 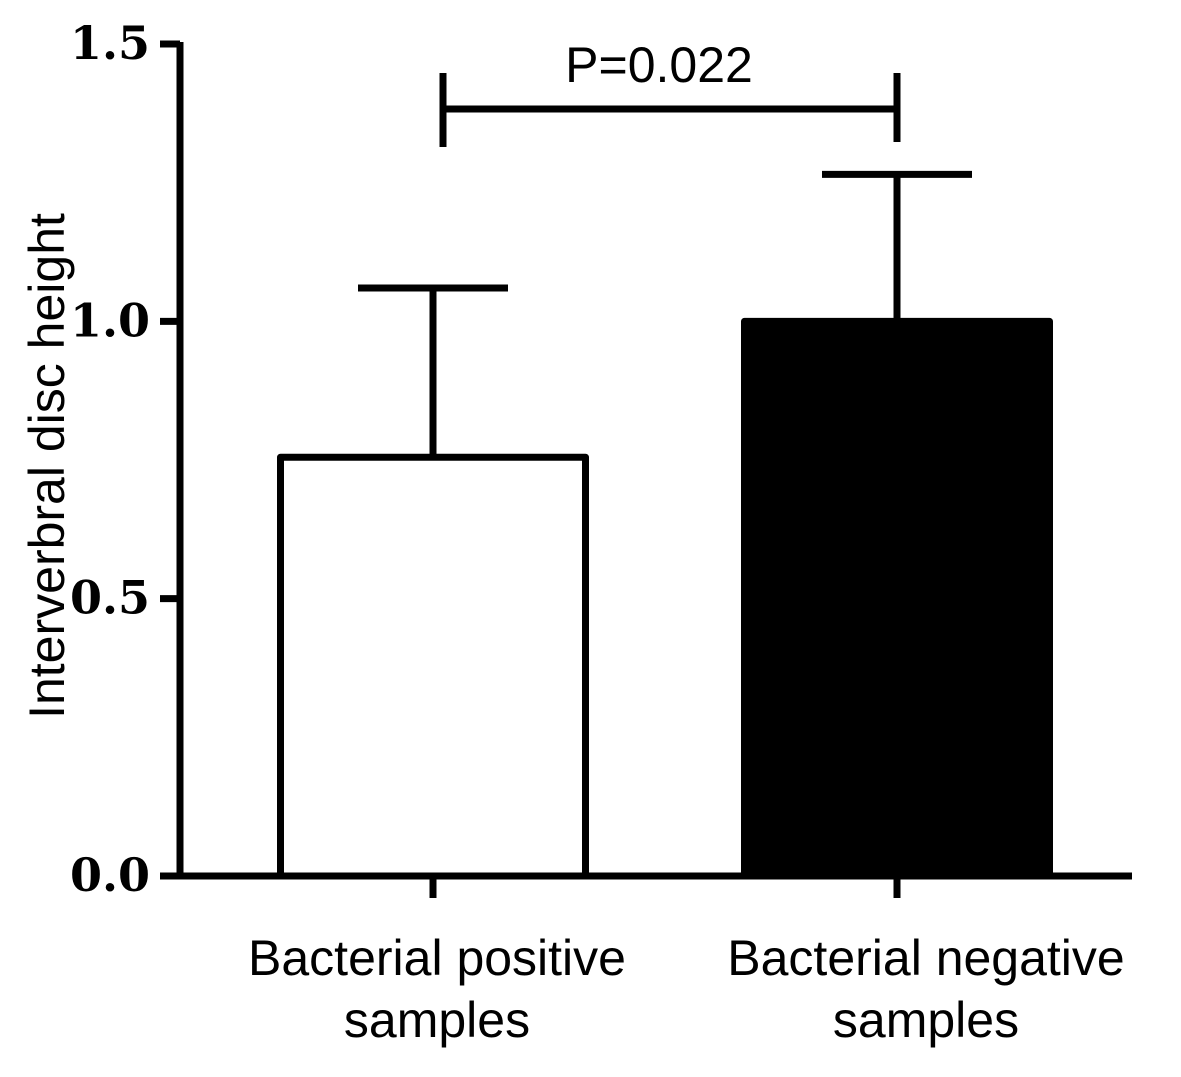 I want to click on y-tick-label: 1.5, so click(x=110, y=43).